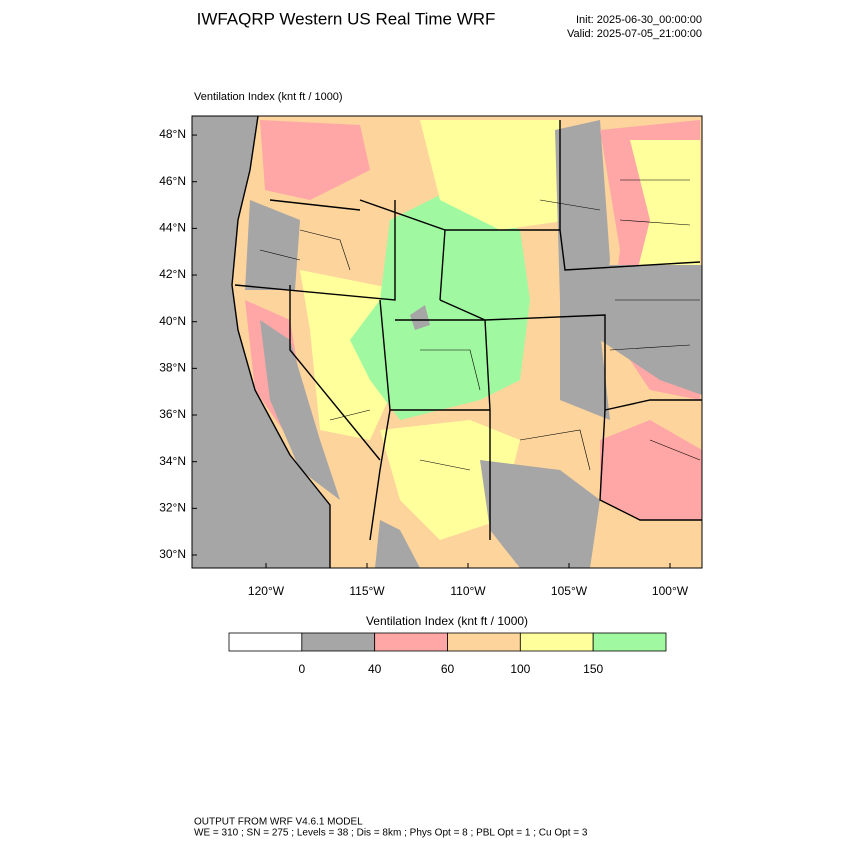  I want to click on coastline, so click(281, 342).